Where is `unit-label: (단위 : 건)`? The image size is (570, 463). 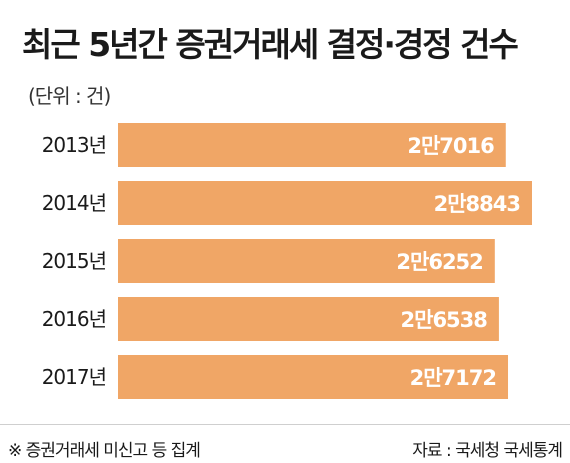 unit-label: (단위 : 건) is located at coordinates (69, 96).